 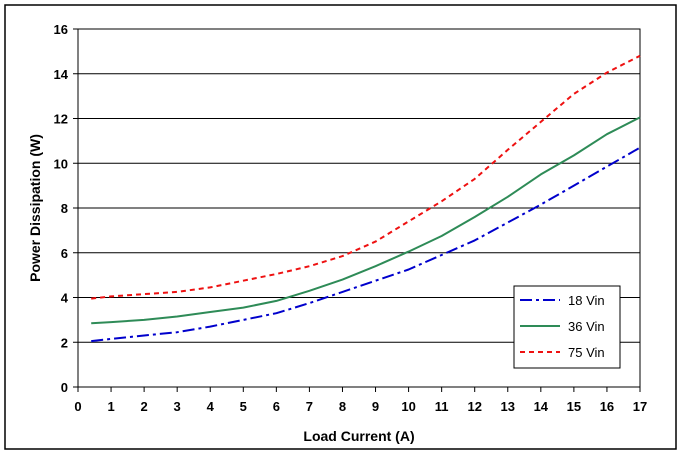 What do you see at coordinates (243, 406) in the screenshot?
I see `x-tick-label: 5` at bounding box center [243, 406].